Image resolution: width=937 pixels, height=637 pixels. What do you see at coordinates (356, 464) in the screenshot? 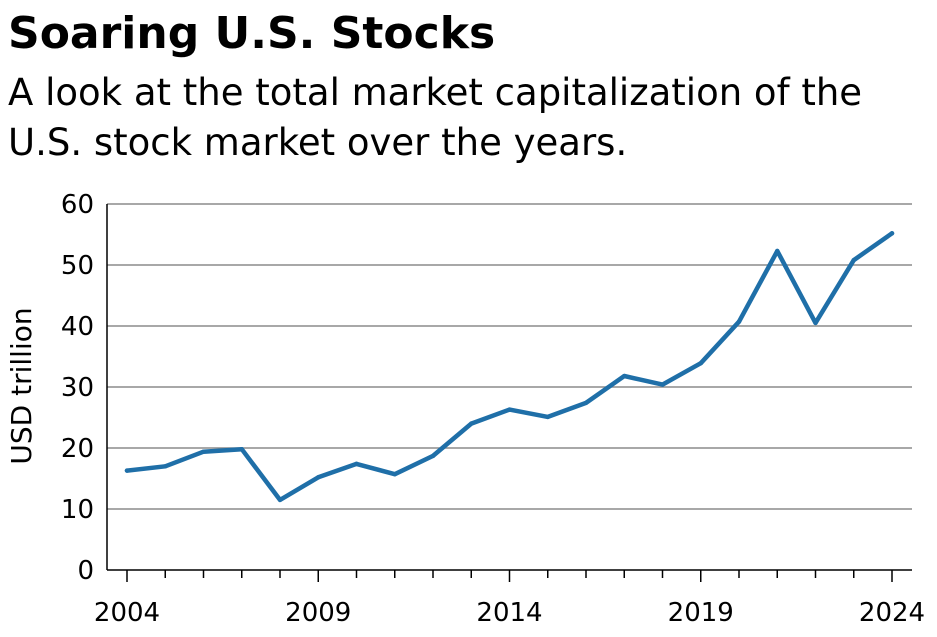
I see `data-point-2010` at bounding box center [356, 464].